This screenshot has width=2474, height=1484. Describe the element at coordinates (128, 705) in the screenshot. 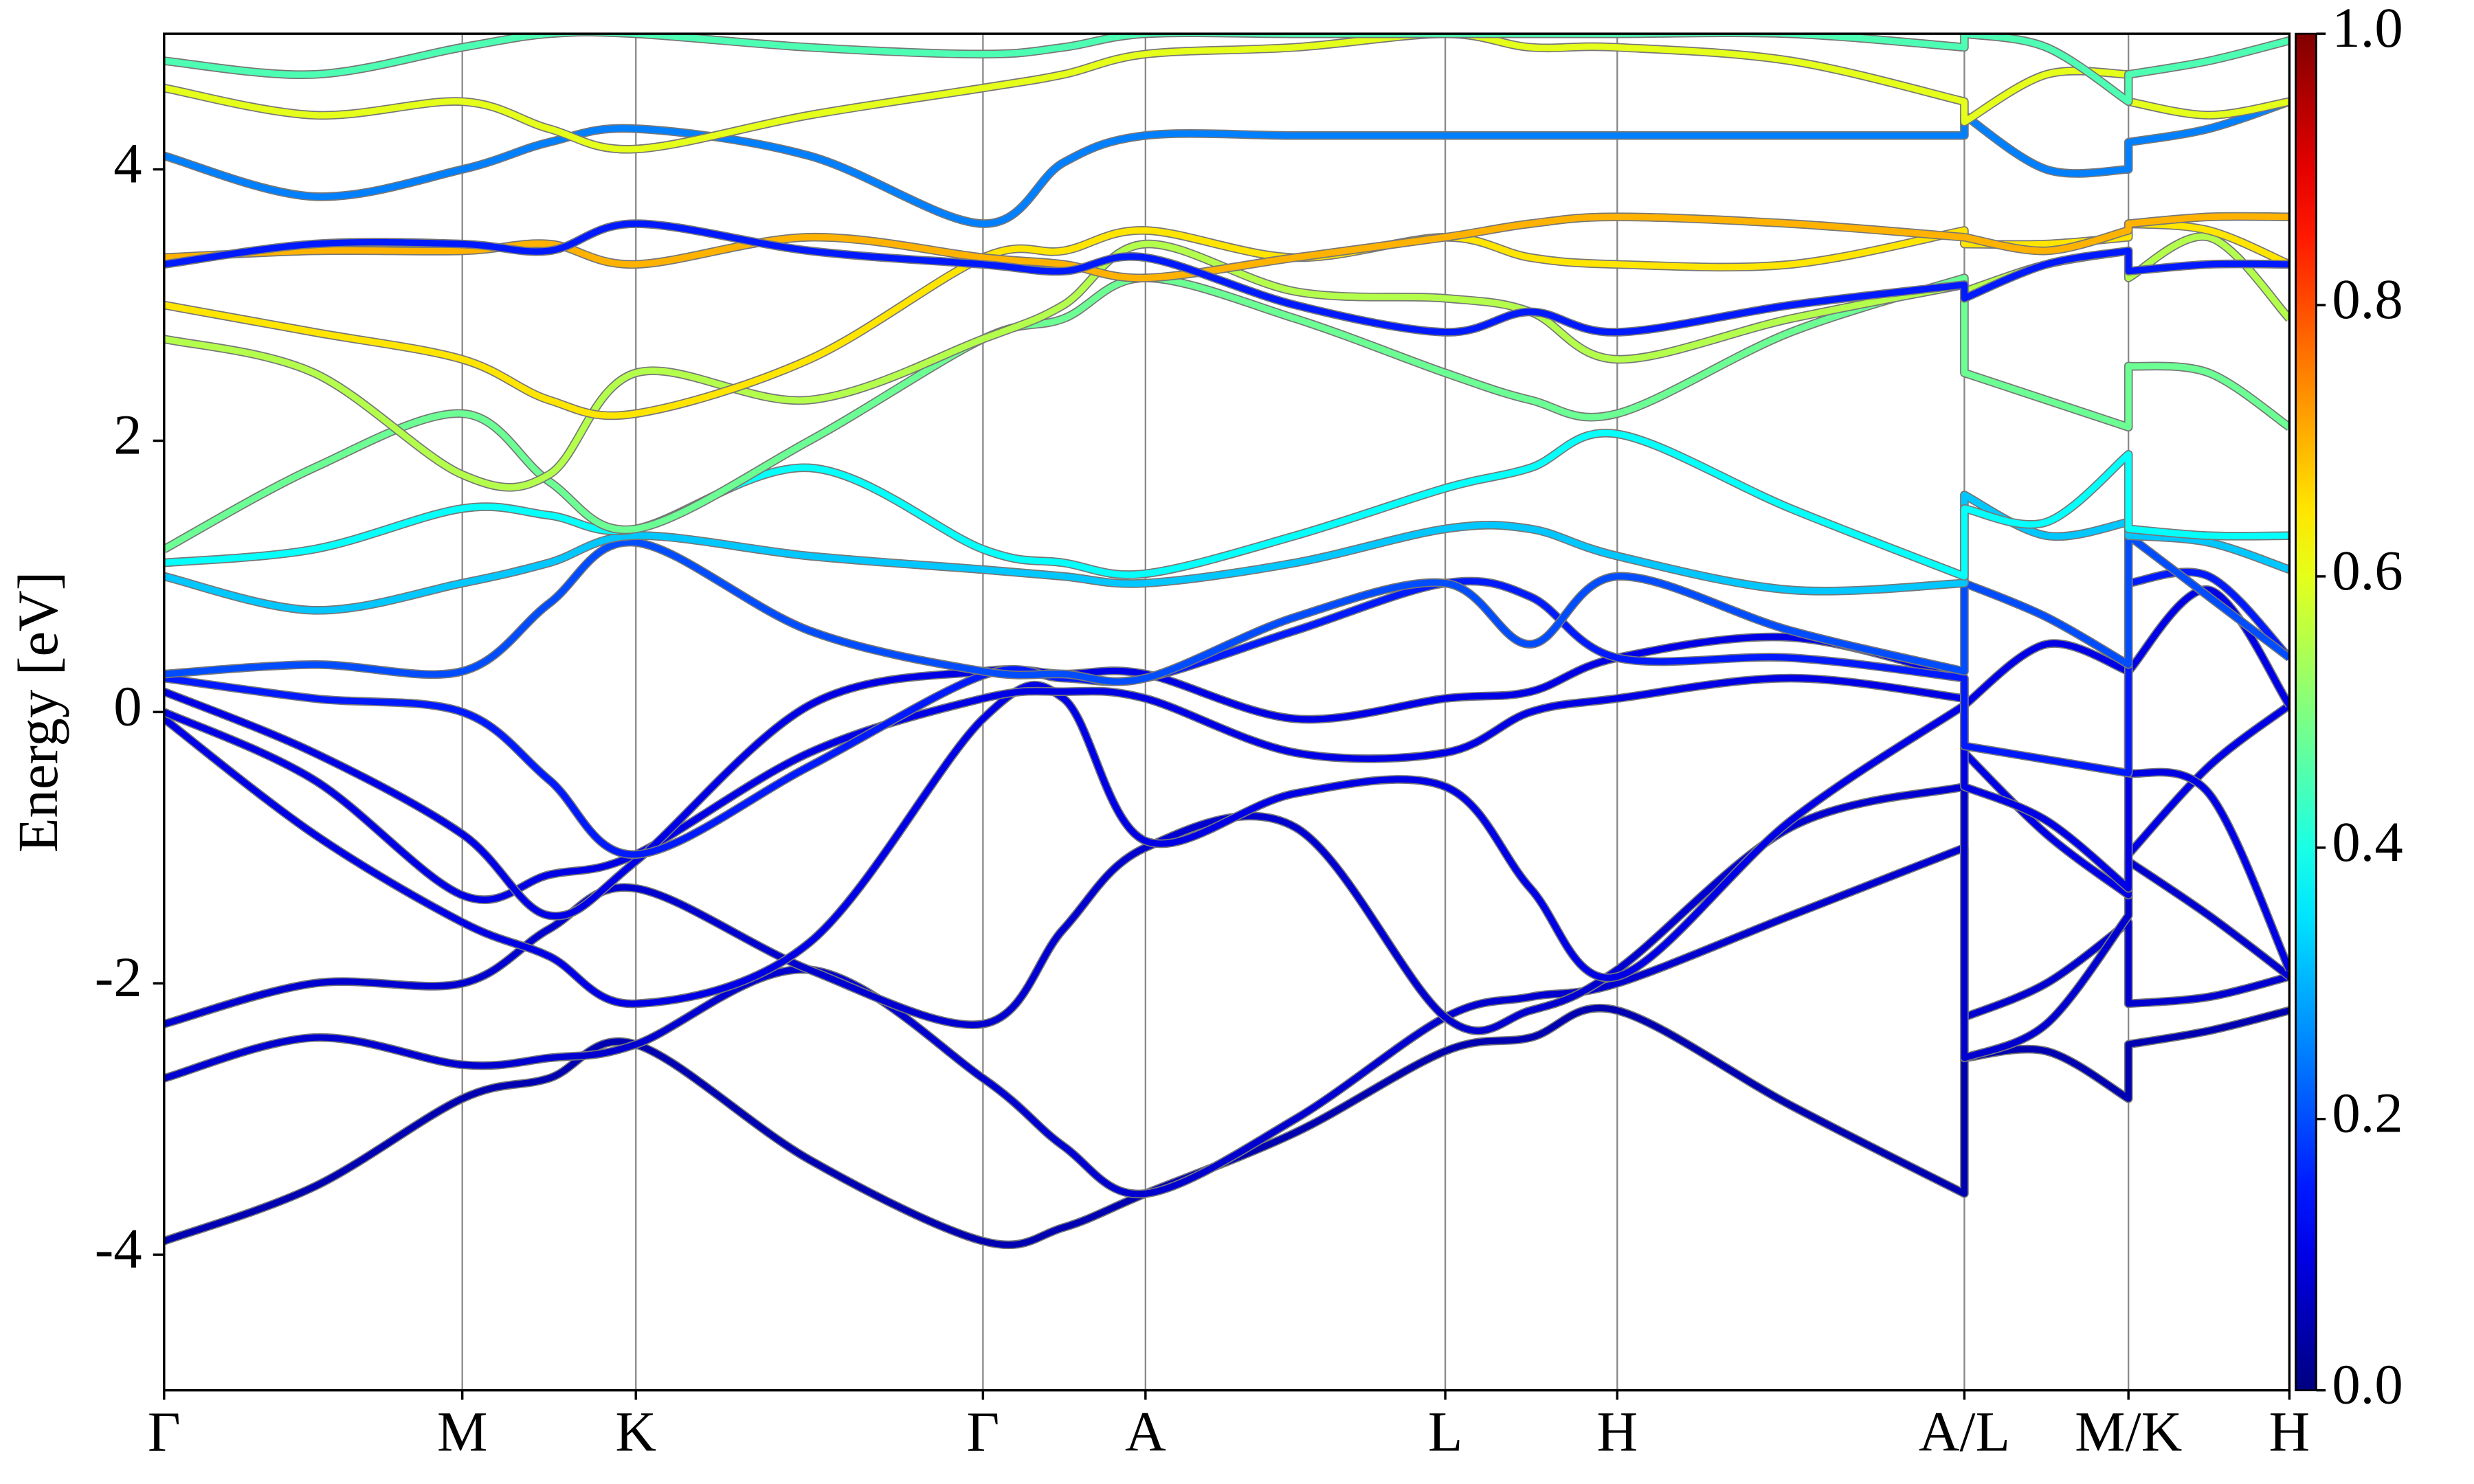

I see `y-tick-label: 0` at that location.